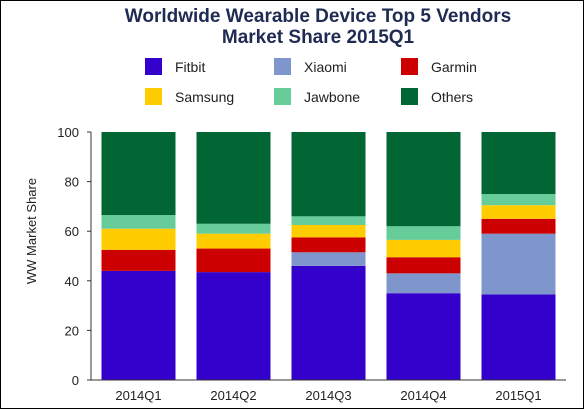 The image size is (584, 410). Describe the element at coordinates (409, 96) in the screenshot. I see `legend-swatch-others` at that location.